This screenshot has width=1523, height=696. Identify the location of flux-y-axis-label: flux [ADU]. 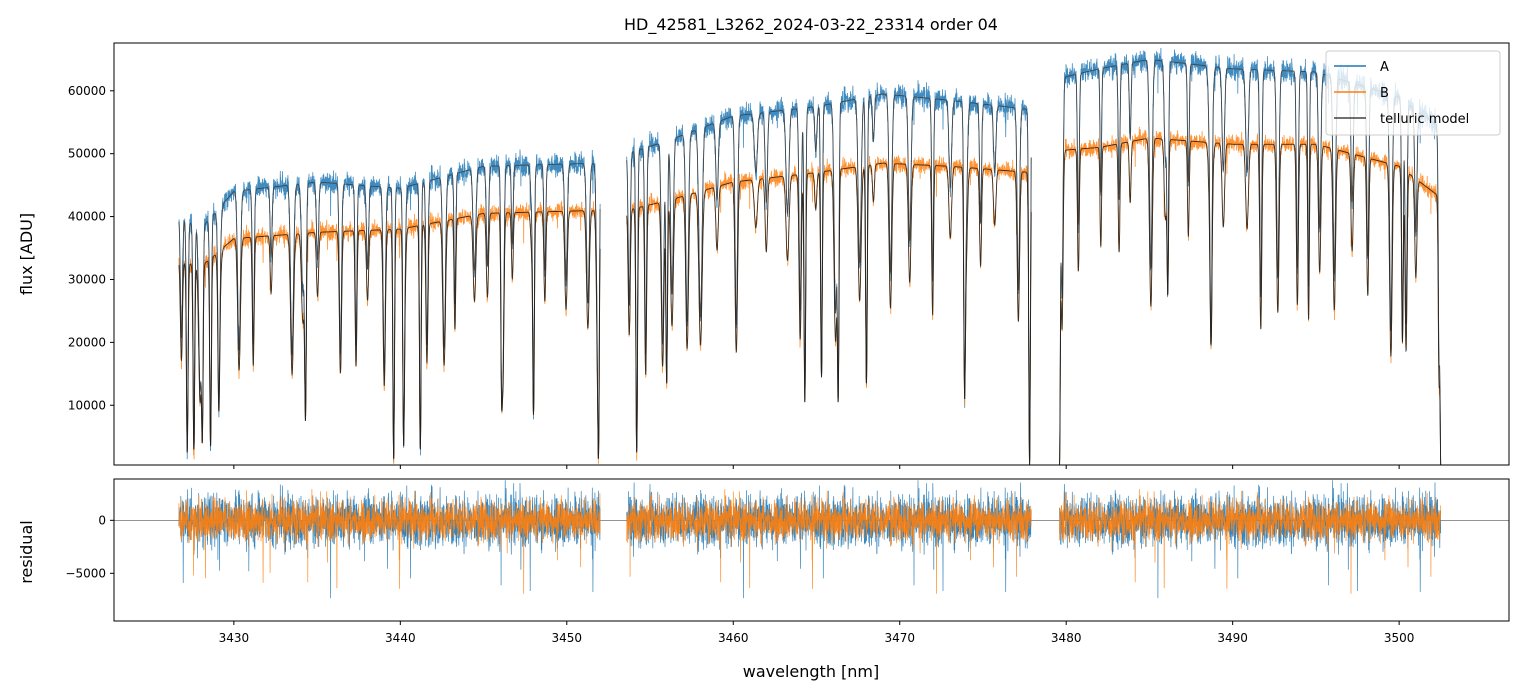
(26, 254).